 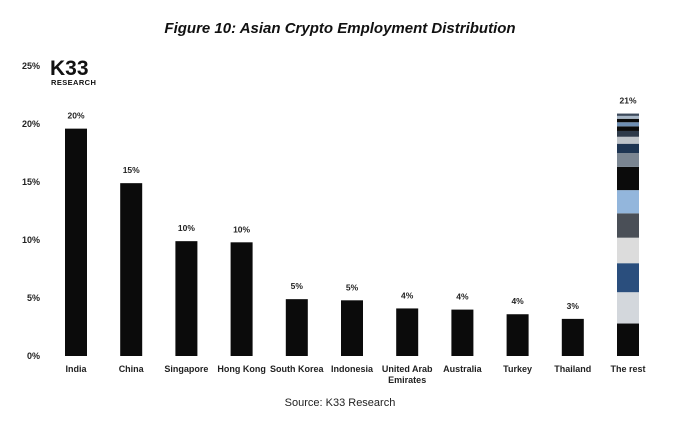 I want to click on y-tick-label: 5%, so click(x=33, y=298).